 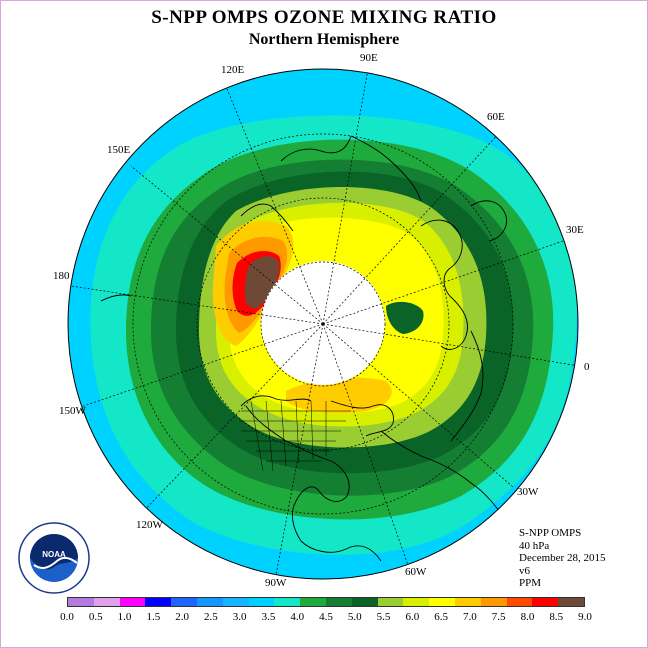 I want to click on us-state-grid, so click(x=295, y=436).